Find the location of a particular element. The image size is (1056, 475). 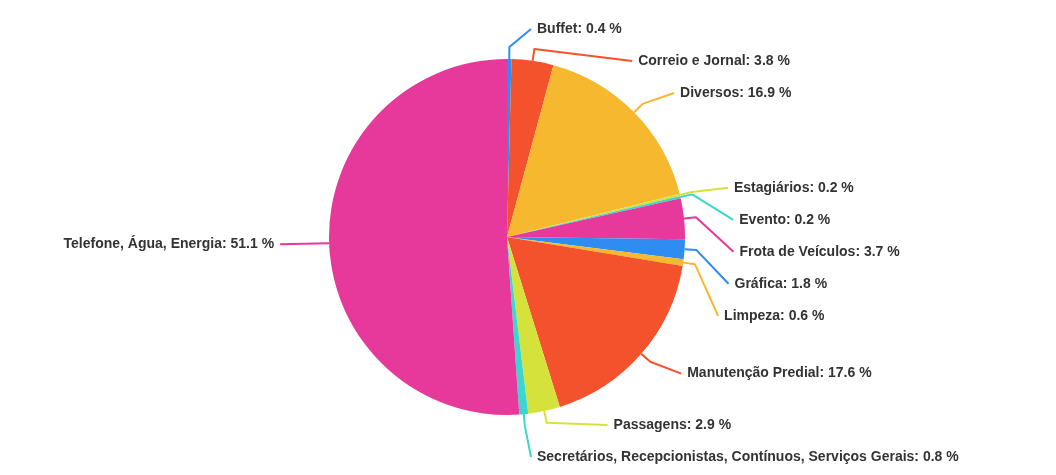

slice-label: Buffet: 0.4 % is located at coordinates (580, 27).